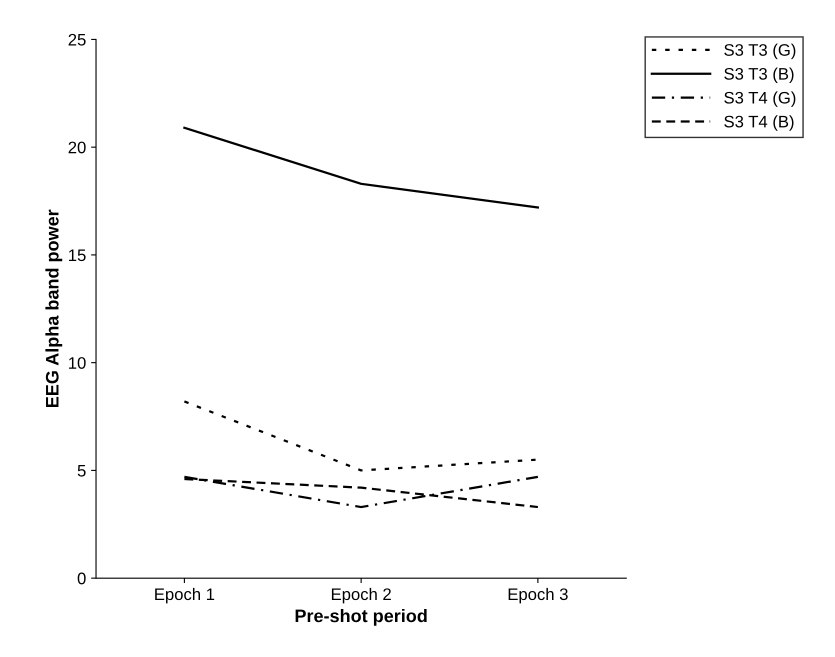  Describe the element at coordinates (538, 596) in the screenshot. I see `x-tick-label: Epoch 3` at that location.